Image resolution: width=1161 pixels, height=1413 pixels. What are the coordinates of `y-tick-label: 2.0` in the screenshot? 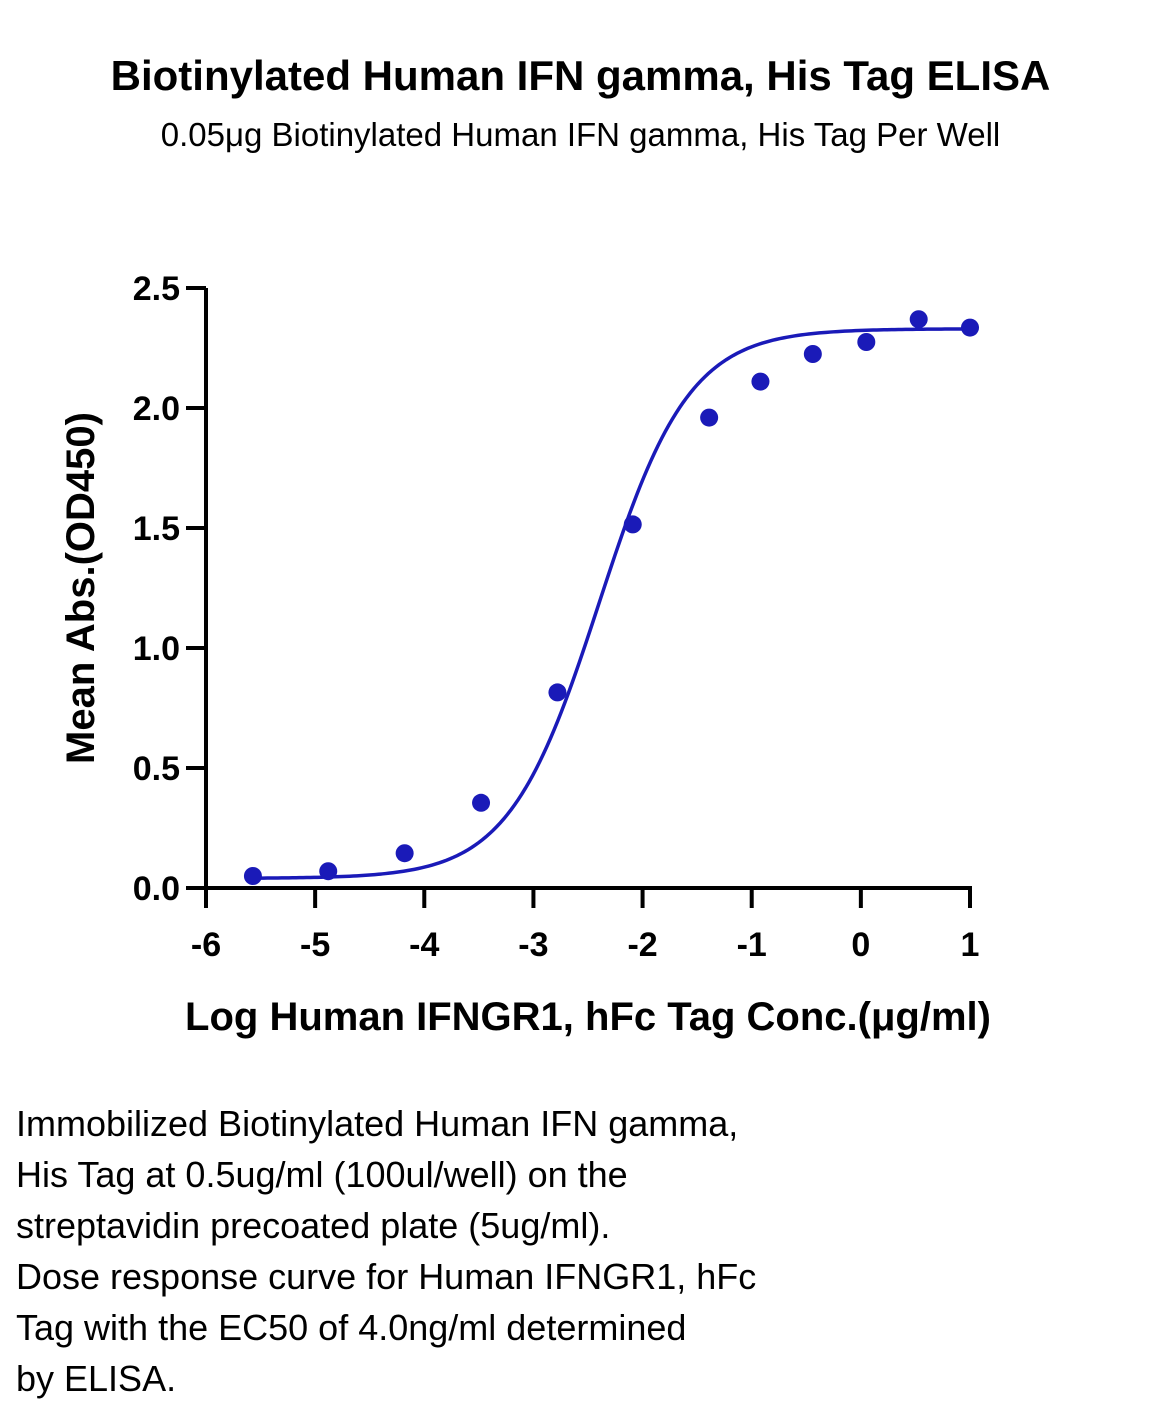 It's located at (156, 409).